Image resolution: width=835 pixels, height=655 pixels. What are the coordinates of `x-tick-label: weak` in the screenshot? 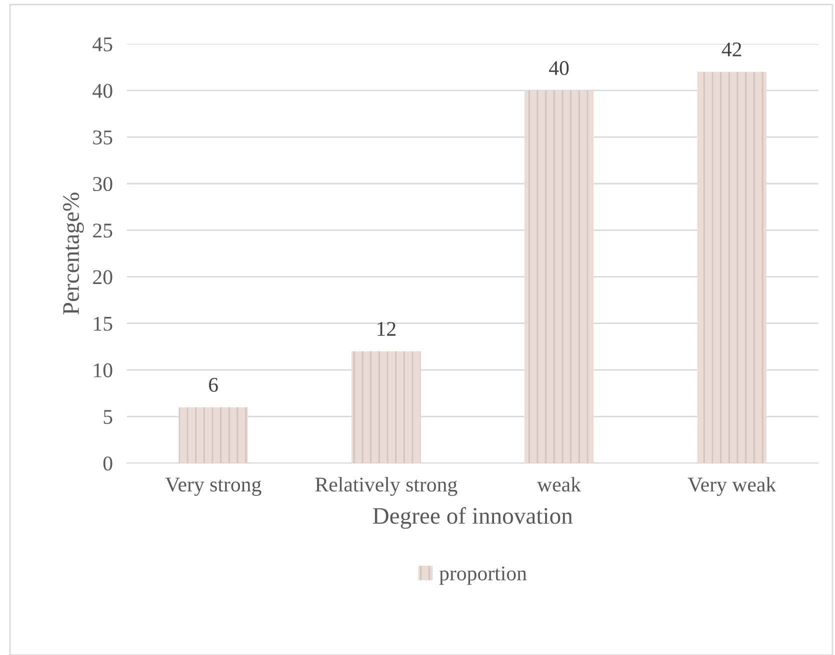 It's located at (559, 484).